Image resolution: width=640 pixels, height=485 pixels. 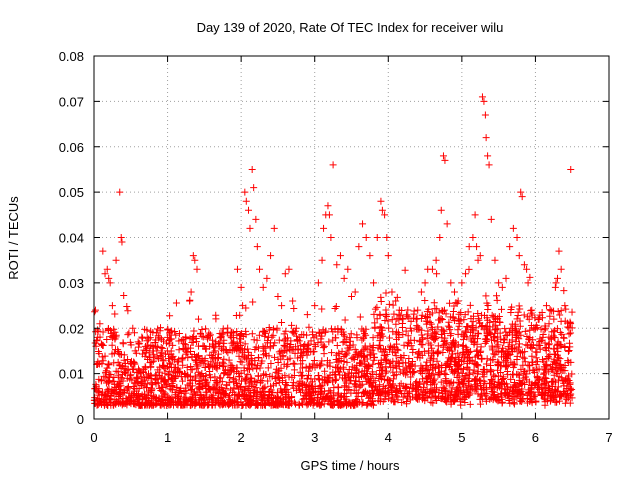 What do you see at coordinates (71, 147) in the screenshot?
I see `y-tick-label: 0.06` at bounding box center [71, 147].